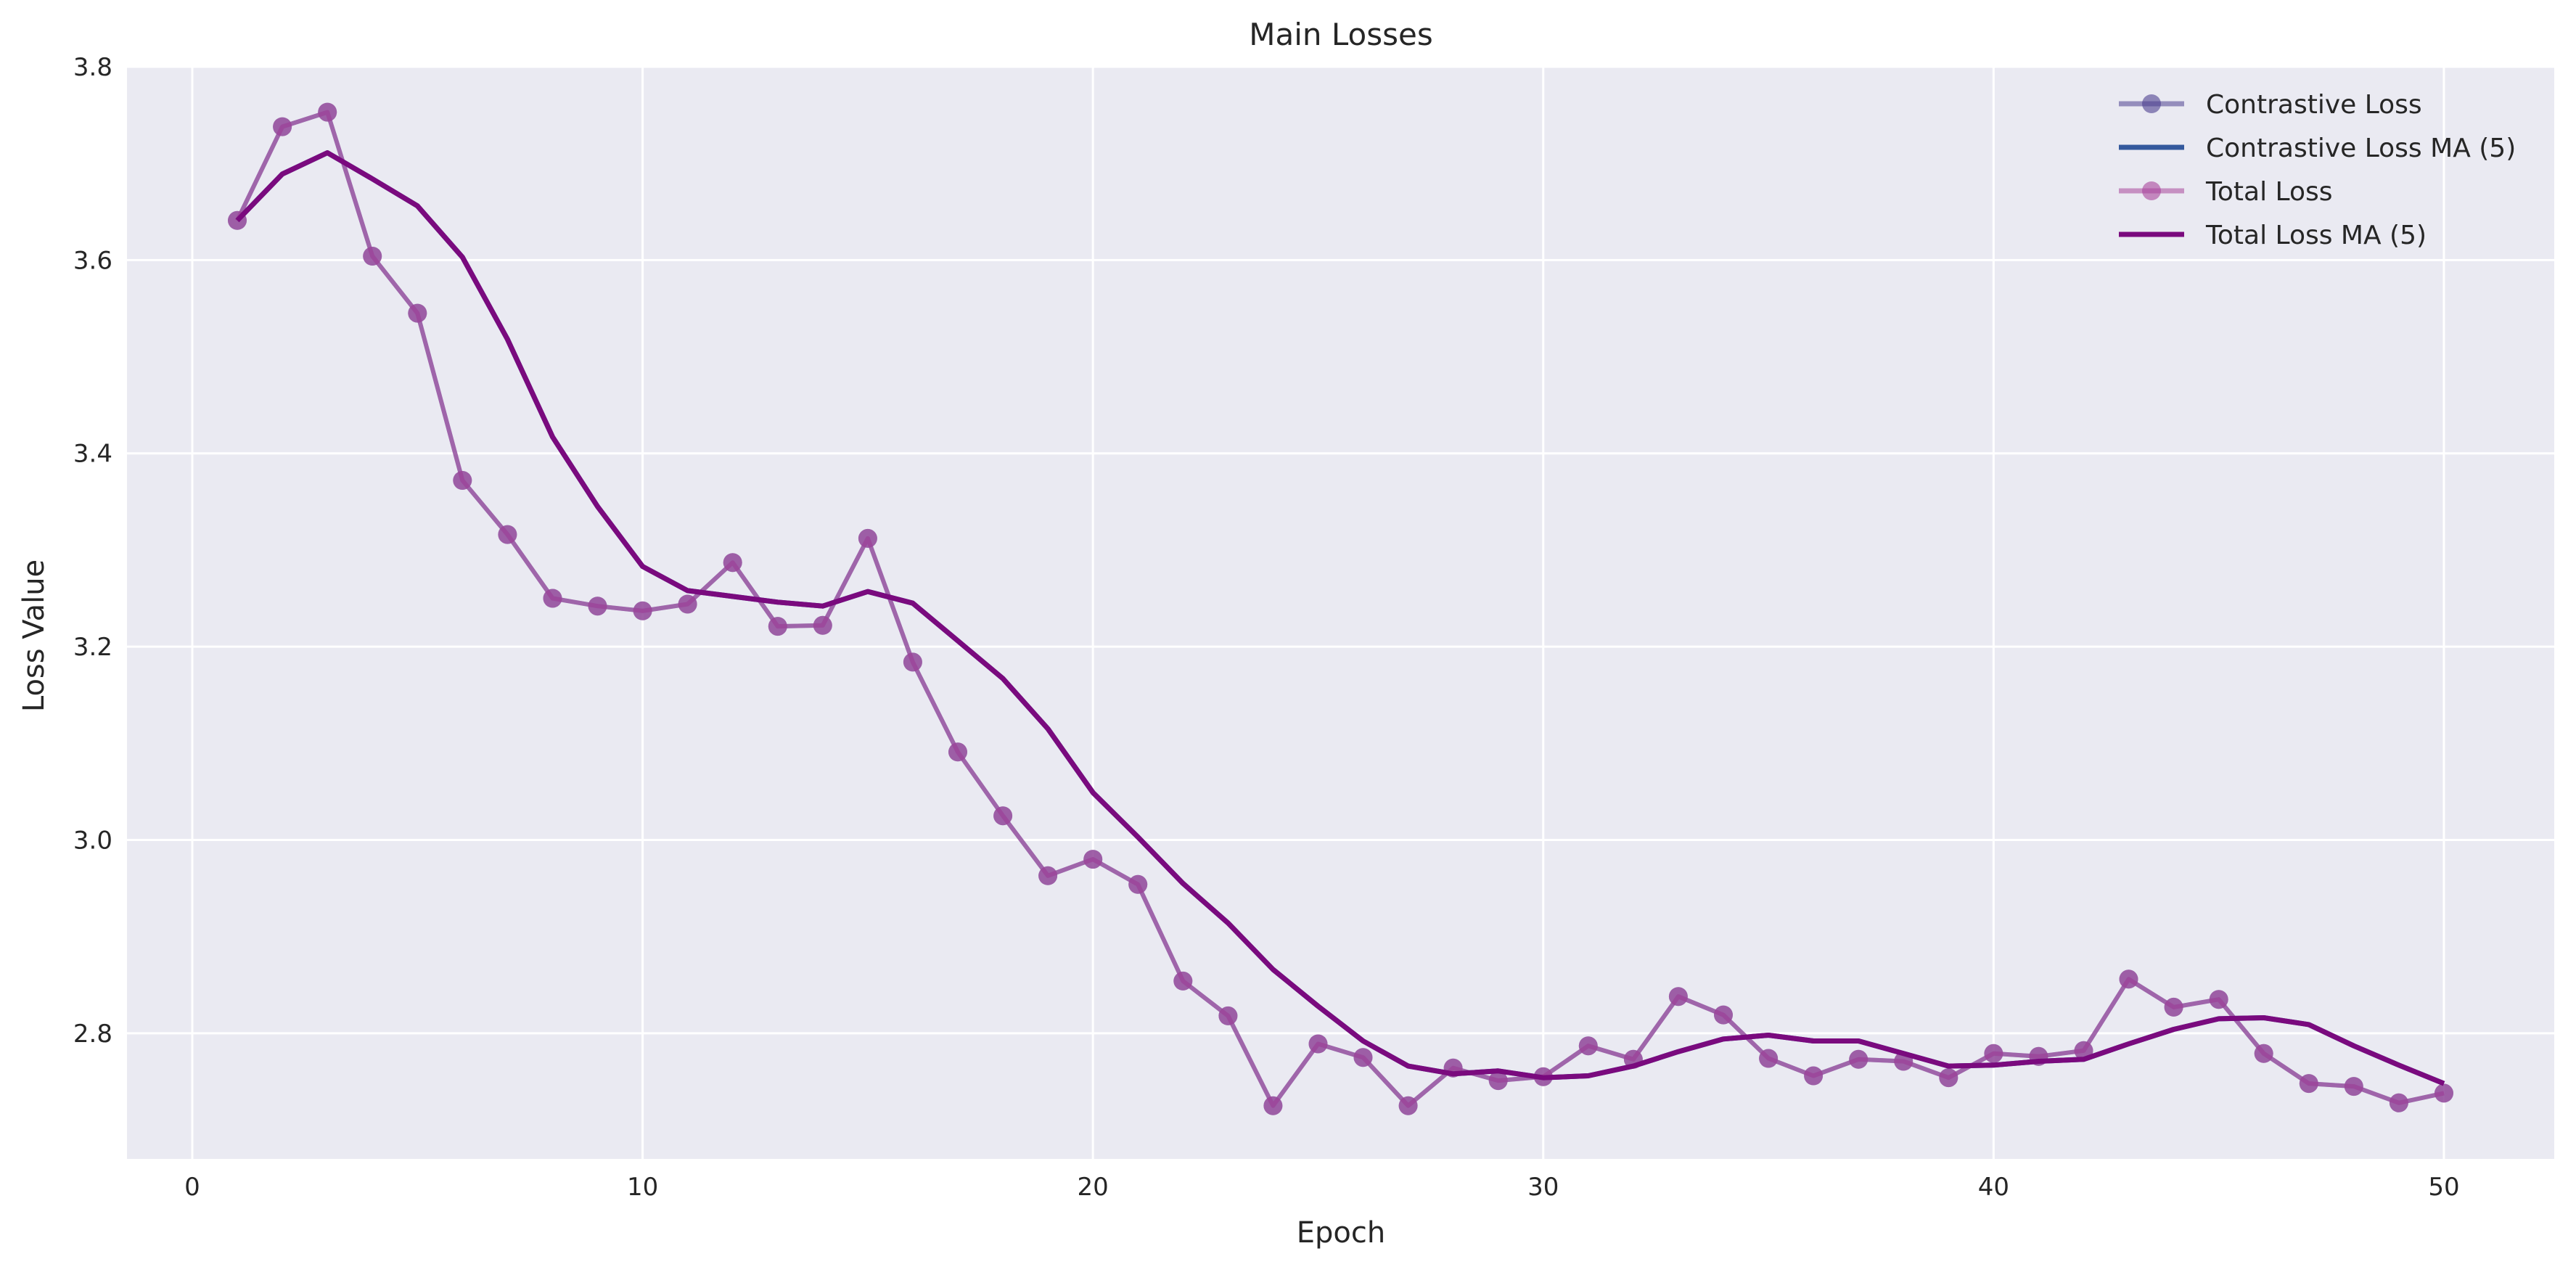 This screenshot has width=2576, height=1275. What do you see at coordinates (2314, 105) in the screenshot?
I see `legend-label: Contrastive Loss` at bounding box center [2314, 105].